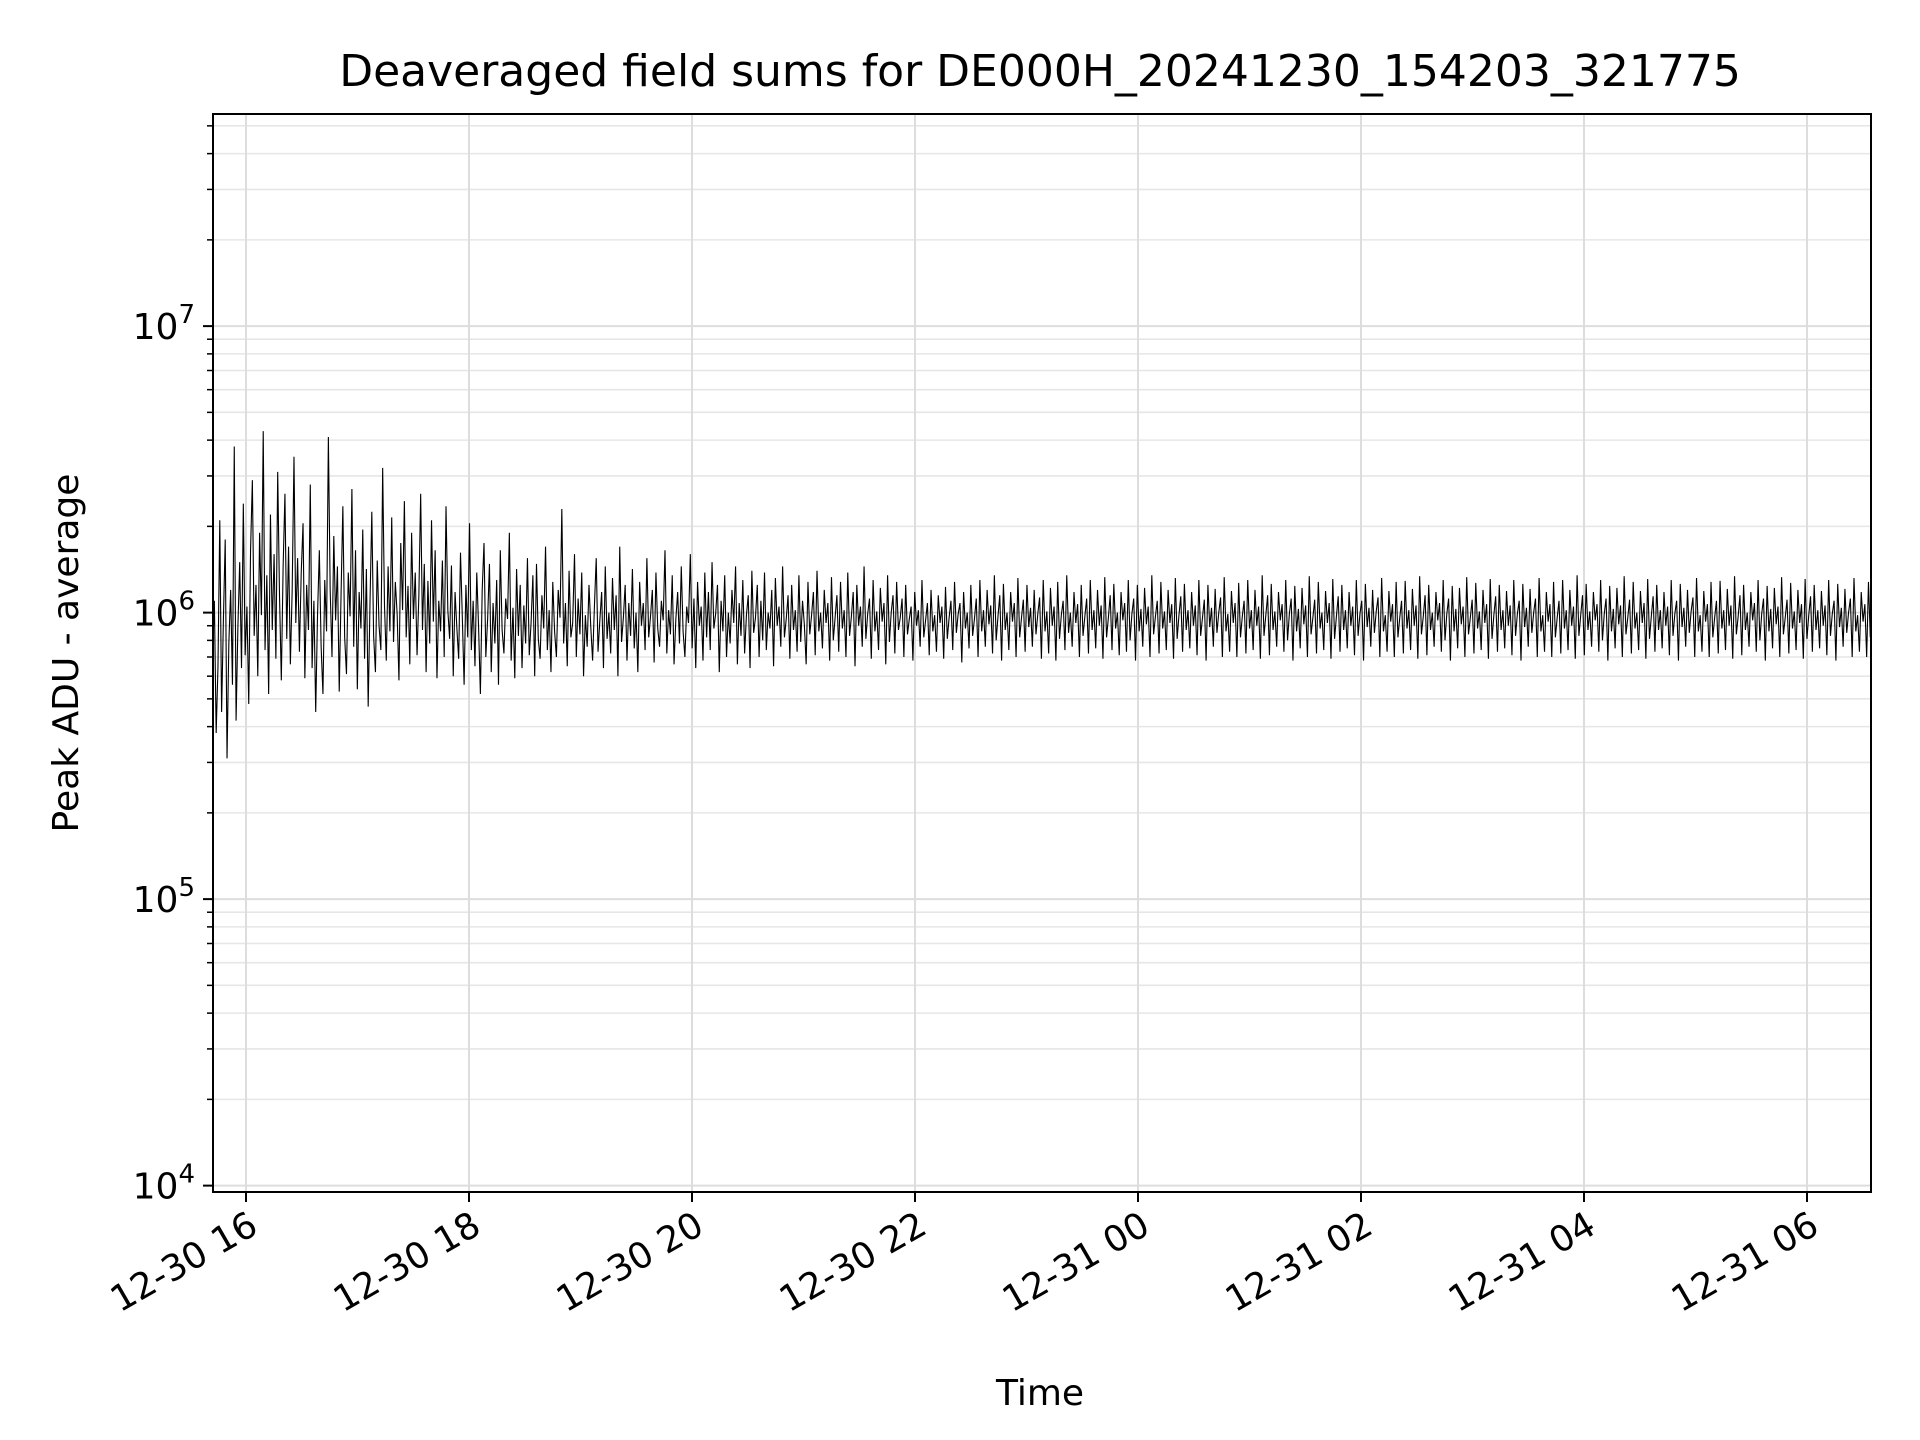  Describe the element at coordinates (164, 1184) in the screenshot. I see `y-tick-label: 10⁴` at that location.